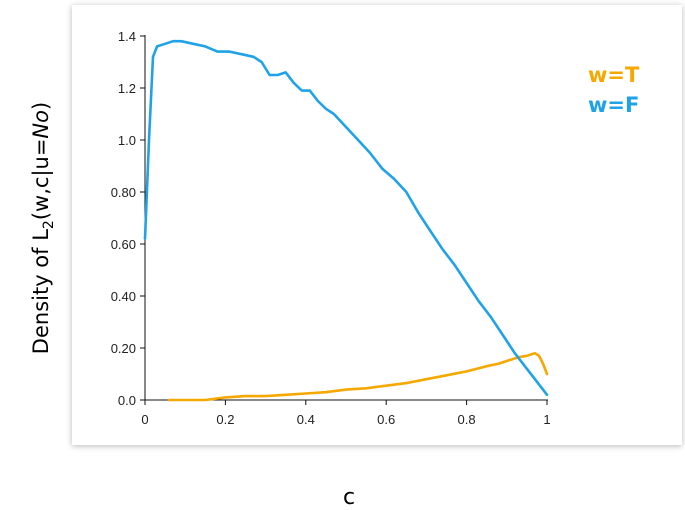 Image resolution: width=685 pixels, height=510 pixels. What do you see at coordinates (349, 497) in the screenshot?
I see `x-axis-label: c` at bounding box center [349, 497].